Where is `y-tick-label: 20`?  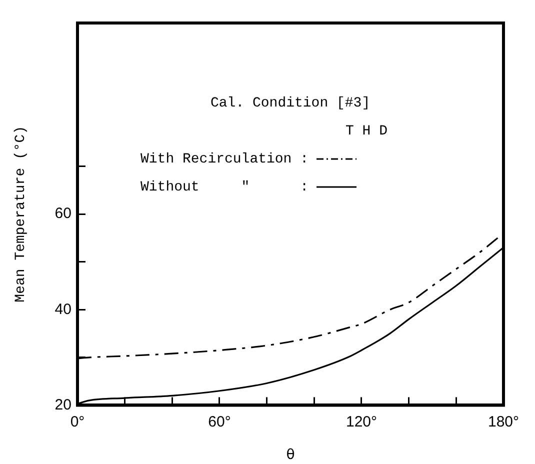
y-tick-label: 20 is located at coordinates (63, 405).